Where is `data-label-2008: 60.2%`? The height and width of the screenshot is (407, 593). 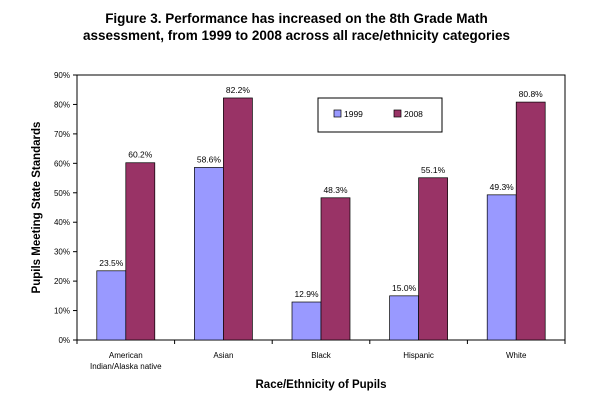
data-label-2008: 60.2% is located at coordinates (140, 155).